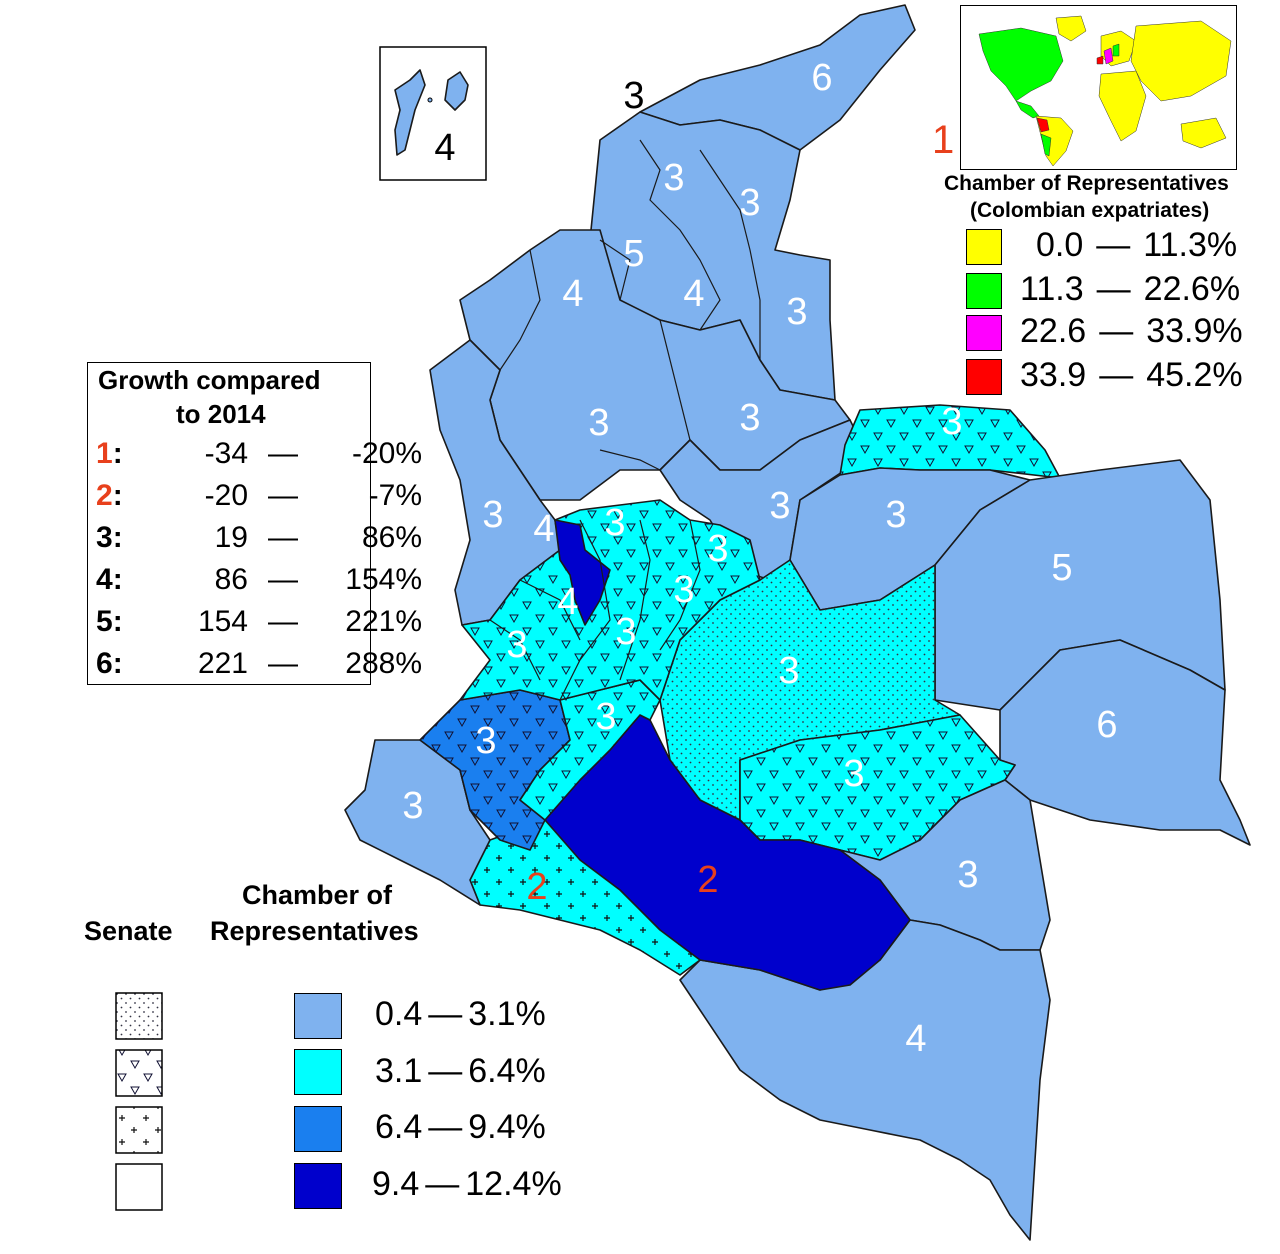 The width and height of the screenshot is (1280, 1254). I want to click on label-putumayo: 2, so click(536, 887).